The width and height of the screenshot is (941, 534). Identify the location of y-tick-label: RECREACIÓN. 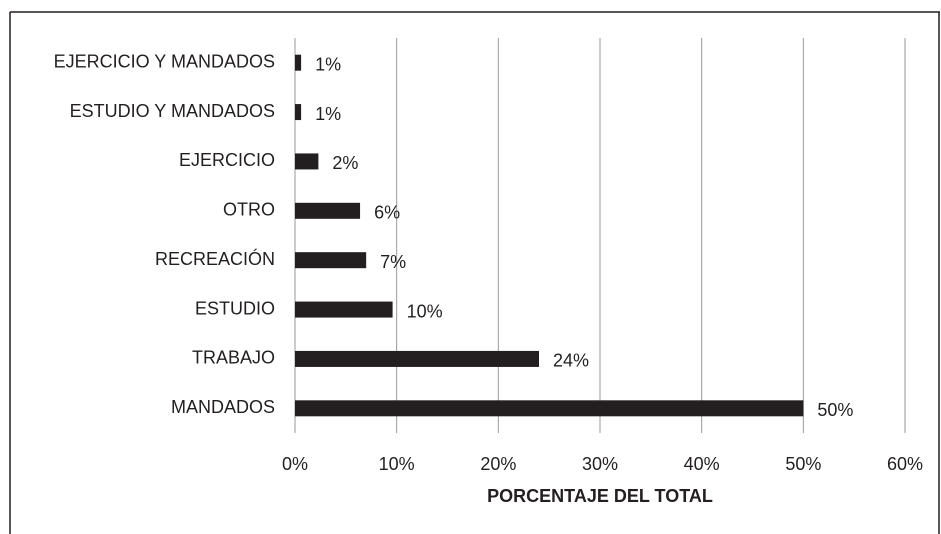
(215, 258).